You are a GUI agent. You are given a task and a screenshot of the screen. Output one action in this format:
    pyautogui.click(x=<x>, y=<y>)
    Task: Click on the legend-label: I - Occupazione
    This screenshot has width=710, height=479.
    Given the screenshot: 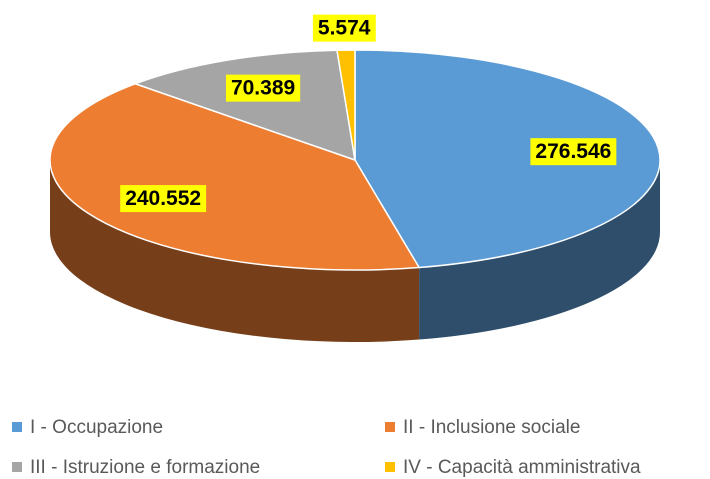 What is the action you would take?
    pyautogui.click(x=96, y=427)
    